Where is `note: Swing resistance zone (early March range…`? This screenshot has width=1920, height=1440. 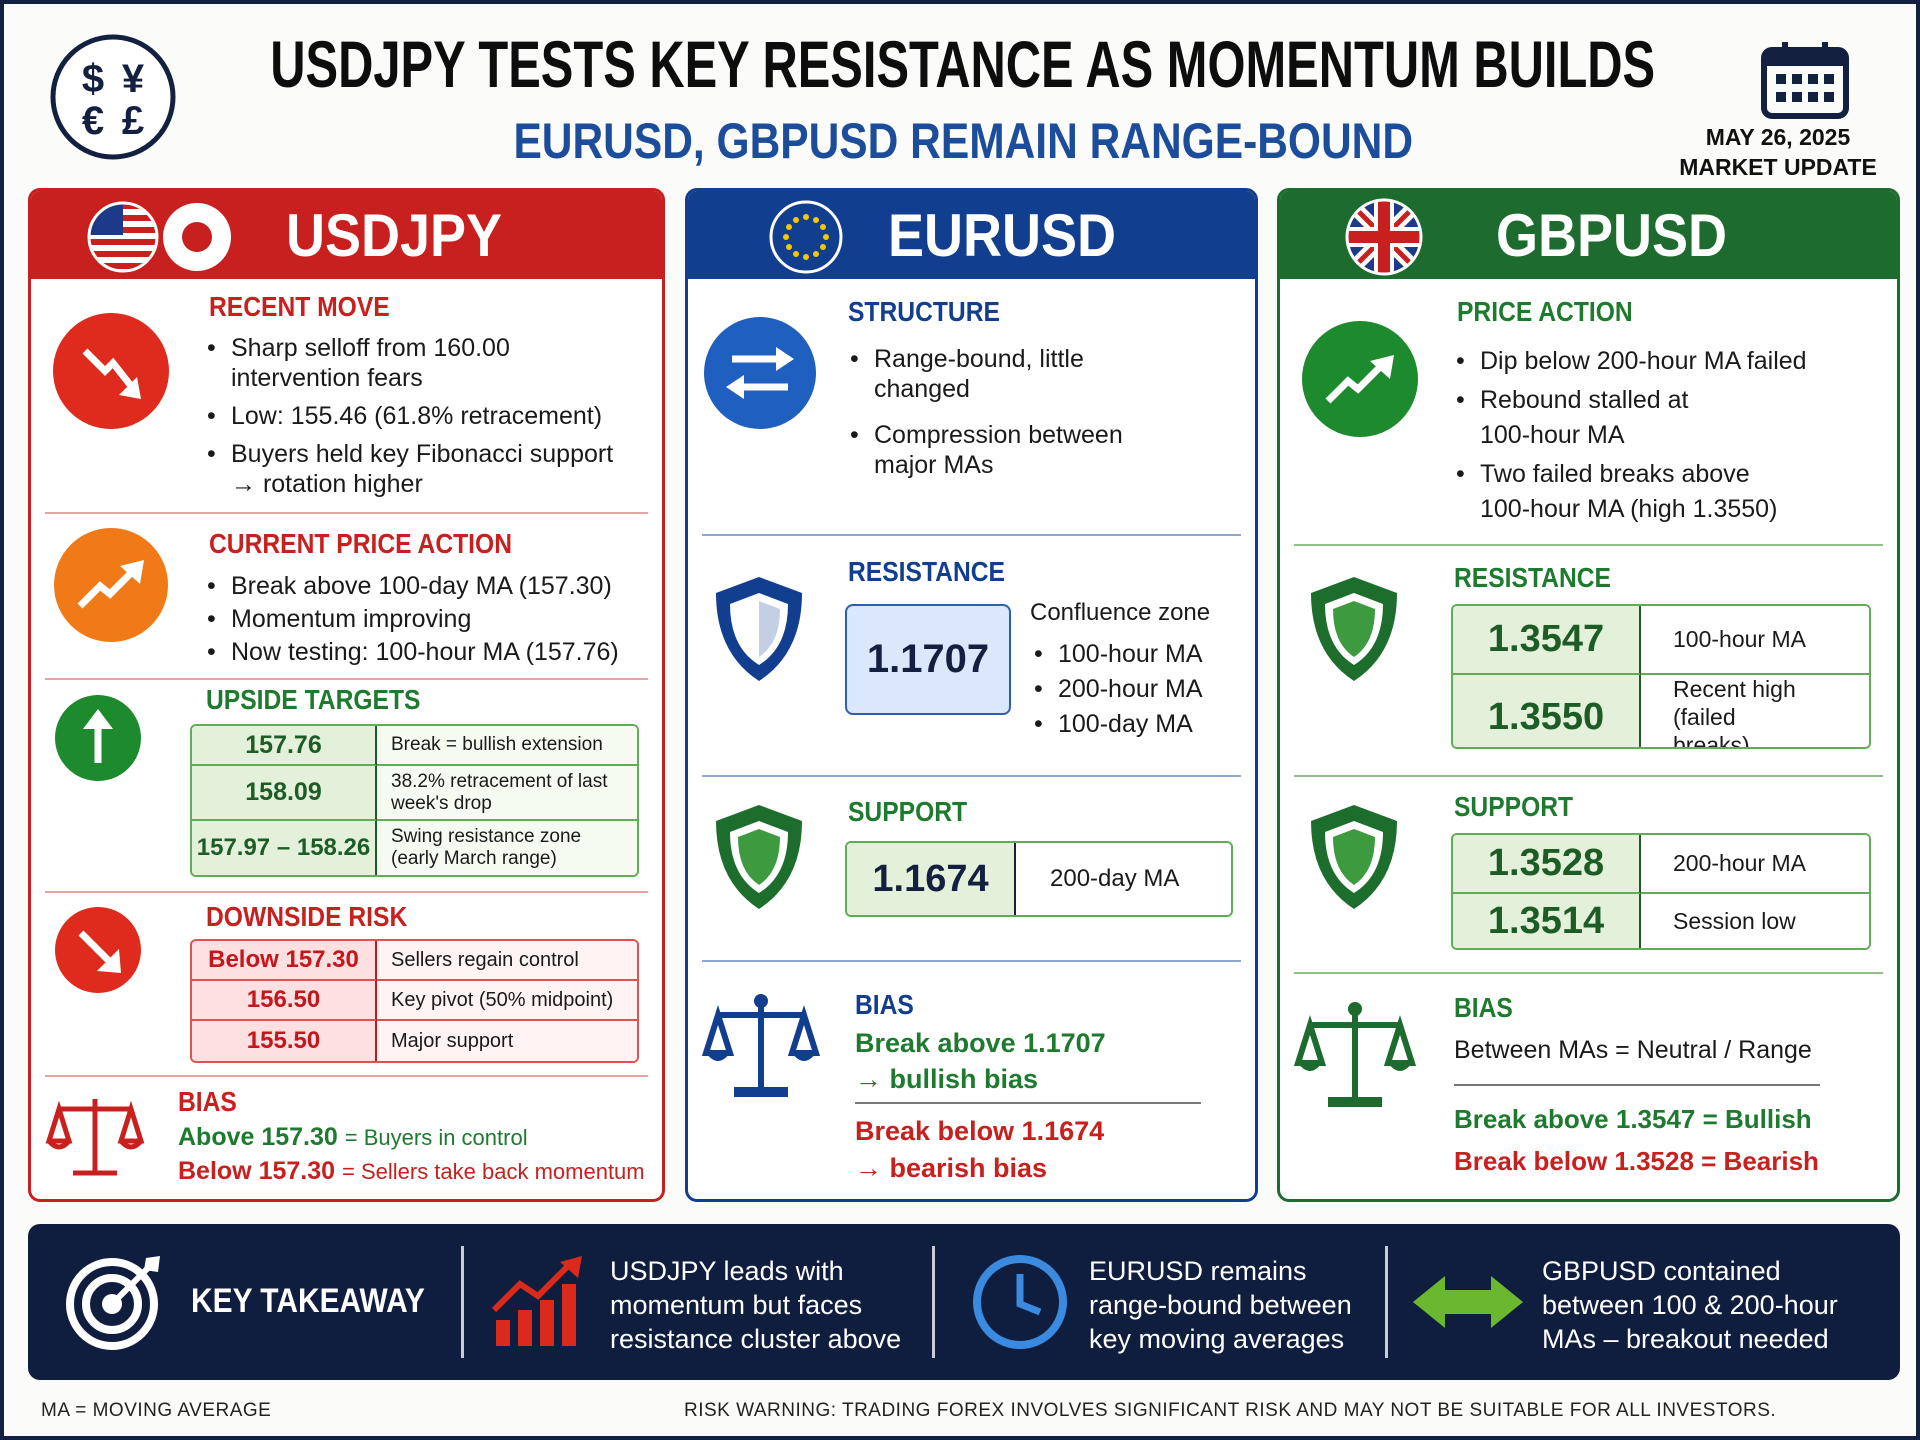 note: Swing resistance zone (early March range… is located at coordinates (507, 848).